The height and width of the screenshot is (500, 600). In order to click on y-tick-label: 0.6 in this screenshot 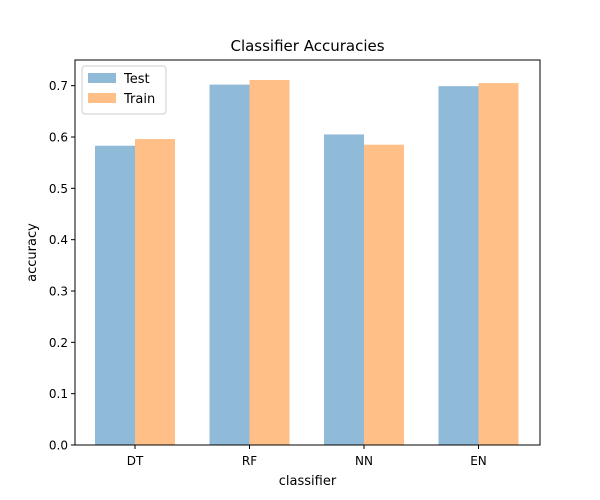, I will do `click(58, 138)`.